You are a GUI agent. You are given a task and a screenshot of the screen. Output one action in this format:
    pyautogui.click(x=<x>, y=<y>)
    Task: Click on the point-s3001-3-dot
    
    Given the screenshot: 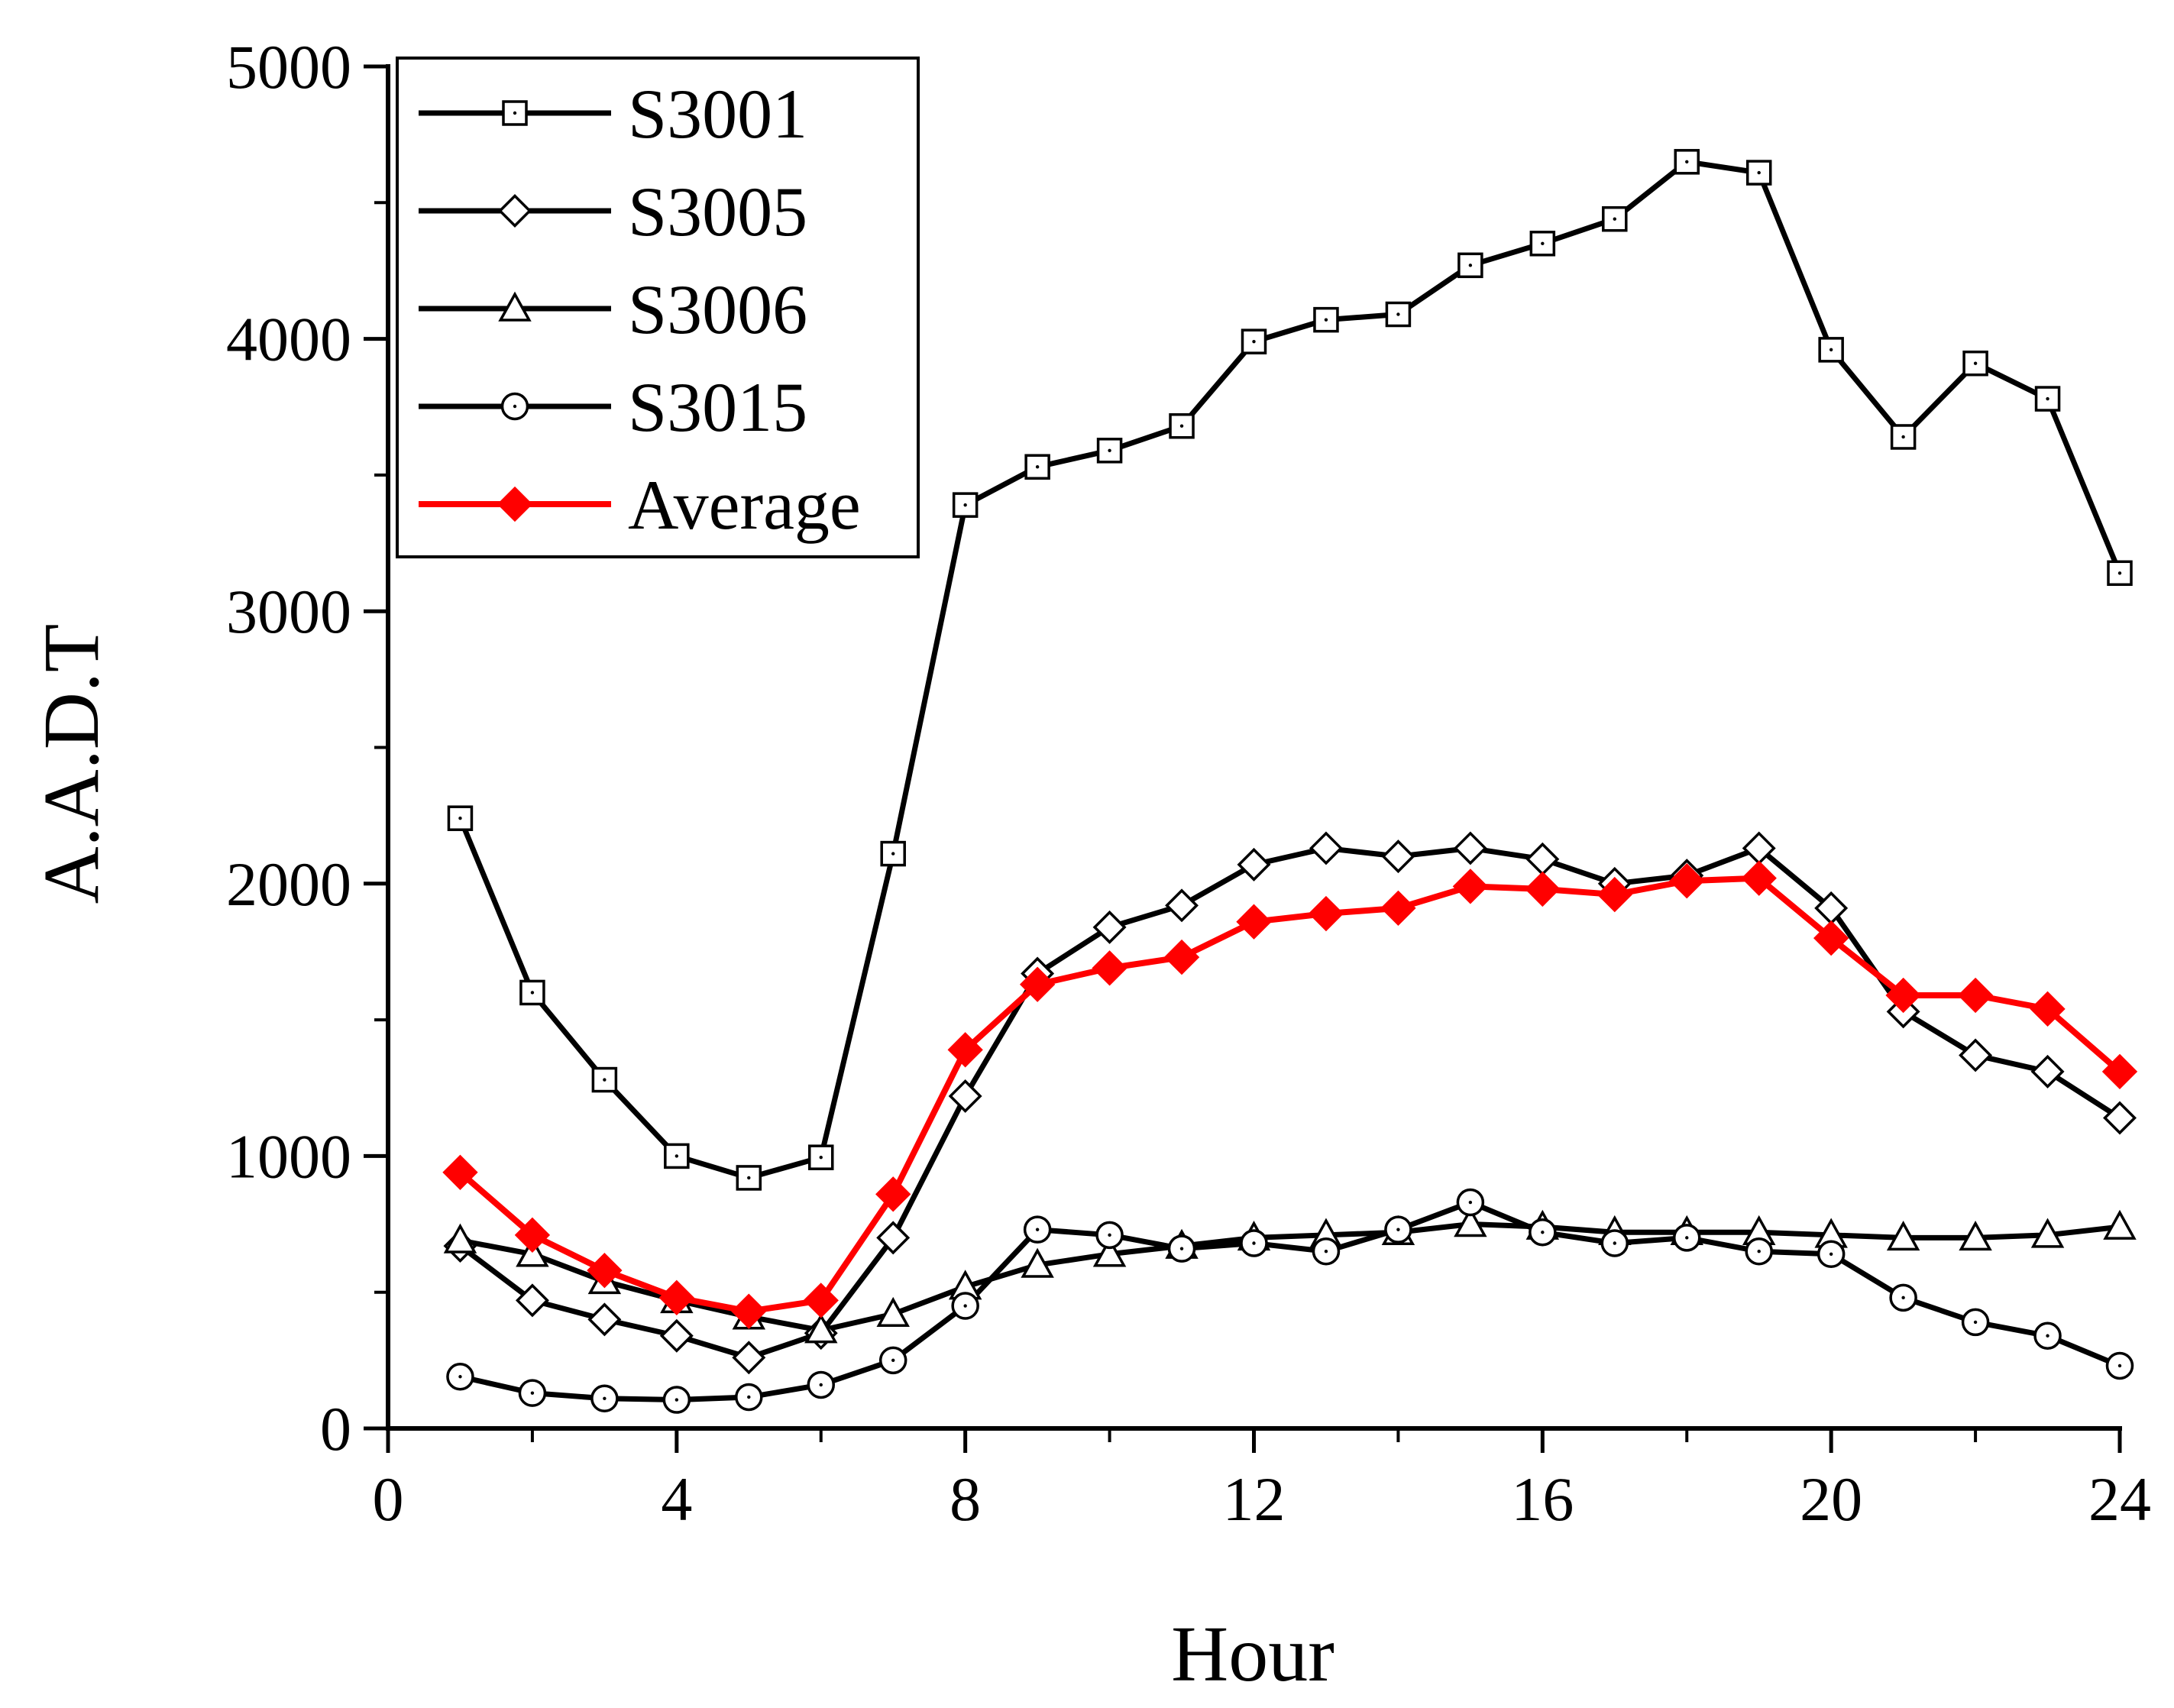 What is the action you would take?
    pyautogui.click(x=605, y=1080)
    